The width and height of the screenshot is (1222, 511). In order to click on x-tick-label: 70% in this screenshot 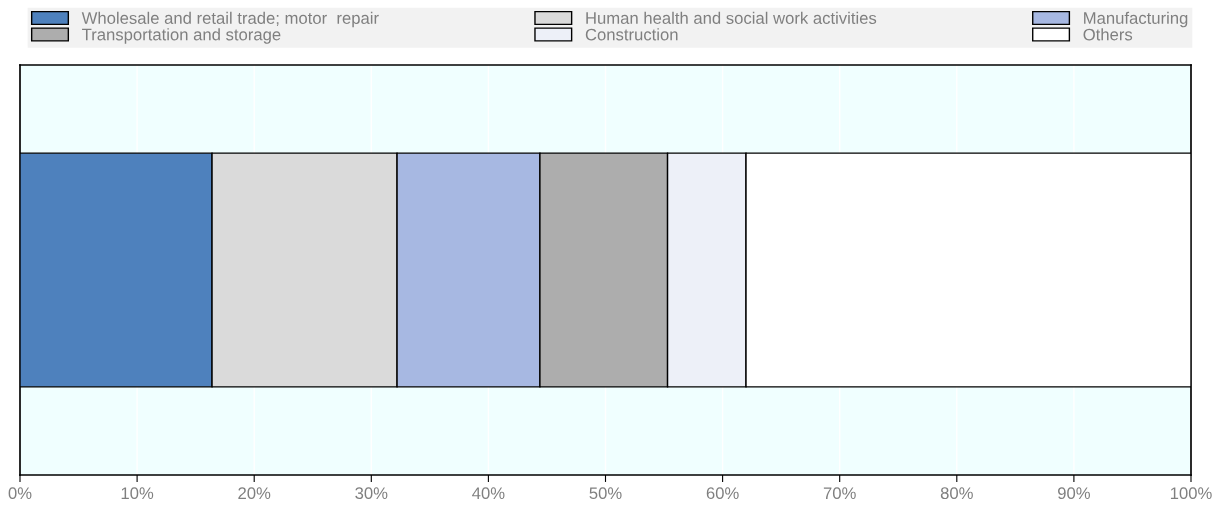, I will do `click(839, 493)`.